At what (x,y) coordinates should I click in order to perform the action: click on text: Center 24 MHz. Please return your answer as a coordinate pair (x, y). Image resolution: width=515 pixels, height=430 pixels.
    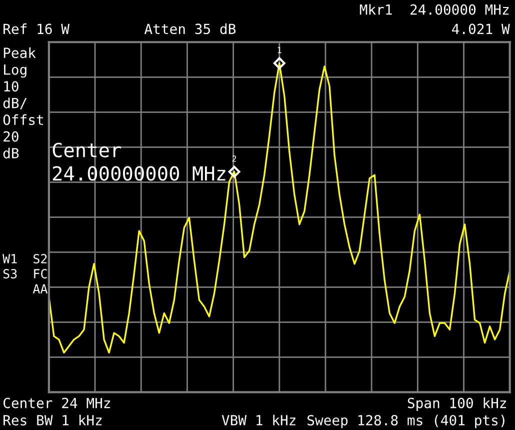
    Looking at the image, I should click on (57, 403).